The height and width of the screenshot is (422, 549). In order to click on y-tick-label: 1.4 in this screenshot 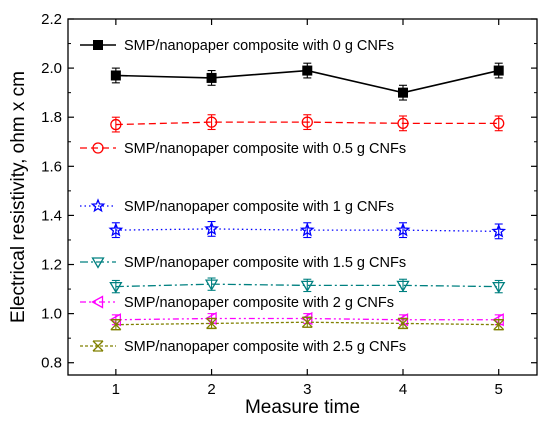, I will do `click(51, 215)`.